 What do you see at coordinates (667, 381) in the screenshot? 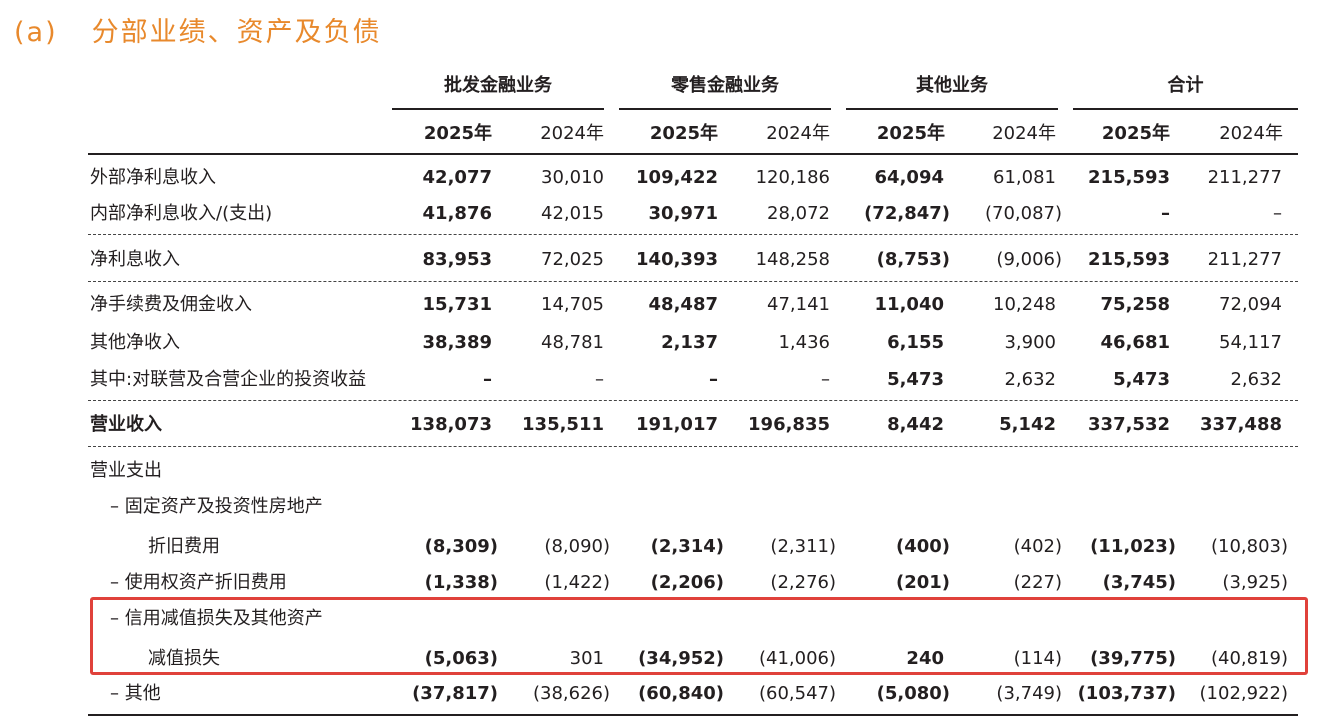
I see `table-row: 其中:对联营及合营企业的投资收益 – – – – 5,473 2,632 5,473 2,632` at bounding box center [667, 381].